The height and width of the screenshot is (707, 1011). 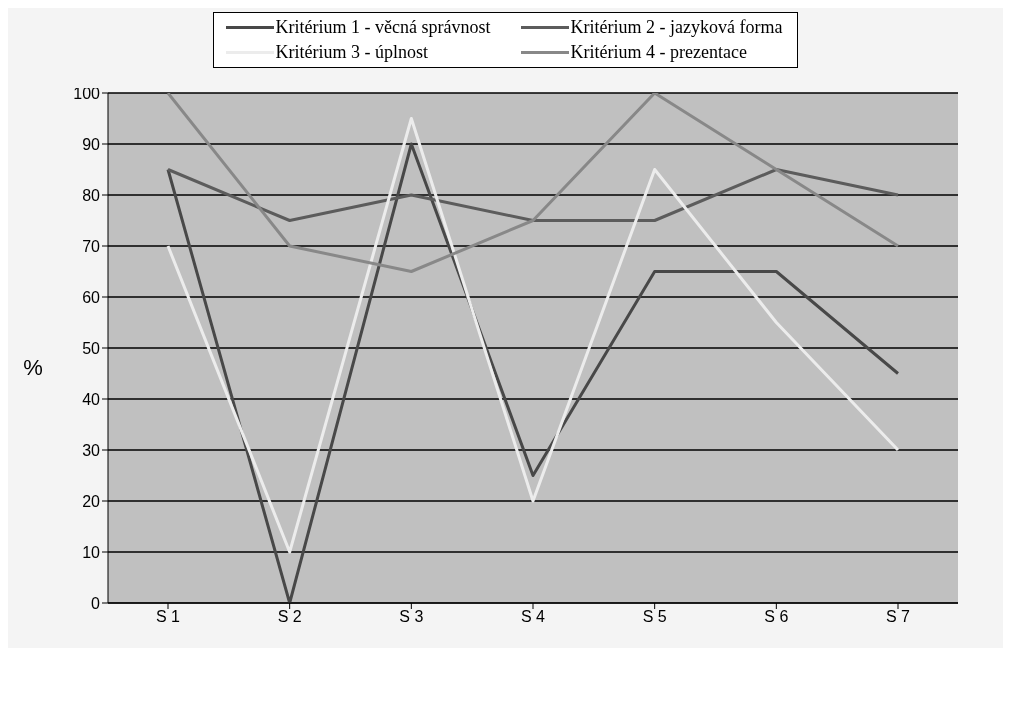 I want to click on y-tick-label: 70, so click(x=91, y=246).